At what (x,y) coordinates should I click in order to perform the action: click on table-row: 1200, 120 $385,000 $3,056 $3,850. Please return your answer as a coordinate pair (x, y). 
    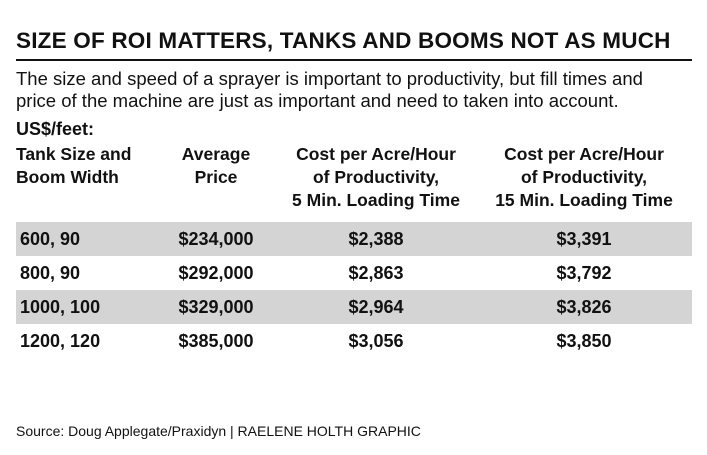
    Looking at the image, I should click on (354, 341).